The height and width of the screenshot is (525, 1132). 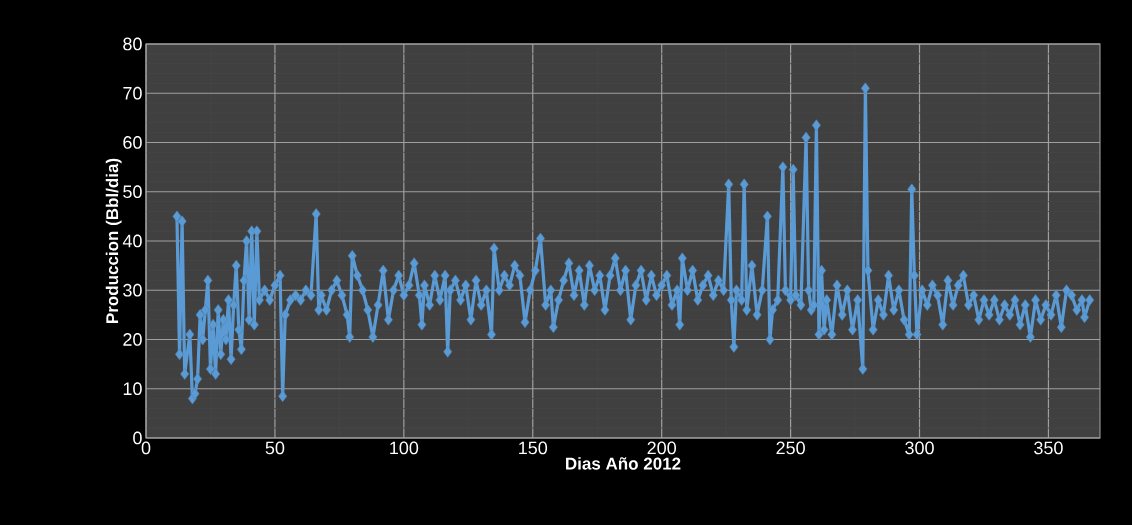 I want to click on x-tick-label: 300, so click(x=919, y=448).